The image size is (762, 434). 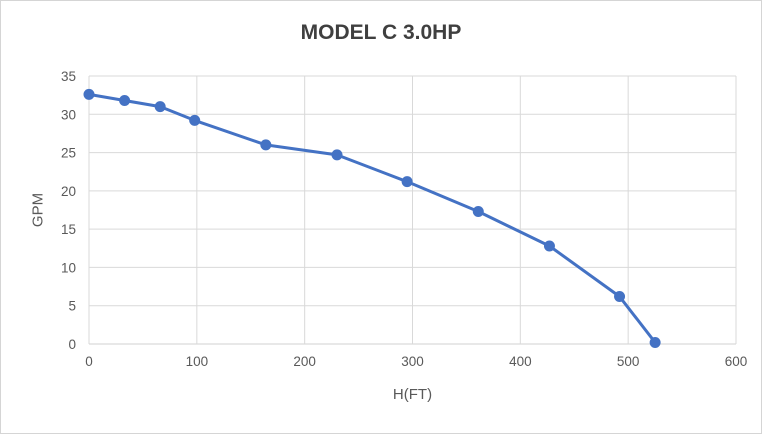 What do you see at coordinates (68, 153) in the screenshot?
I see `y-tick-label: 25` at bounding box center [68, 153].